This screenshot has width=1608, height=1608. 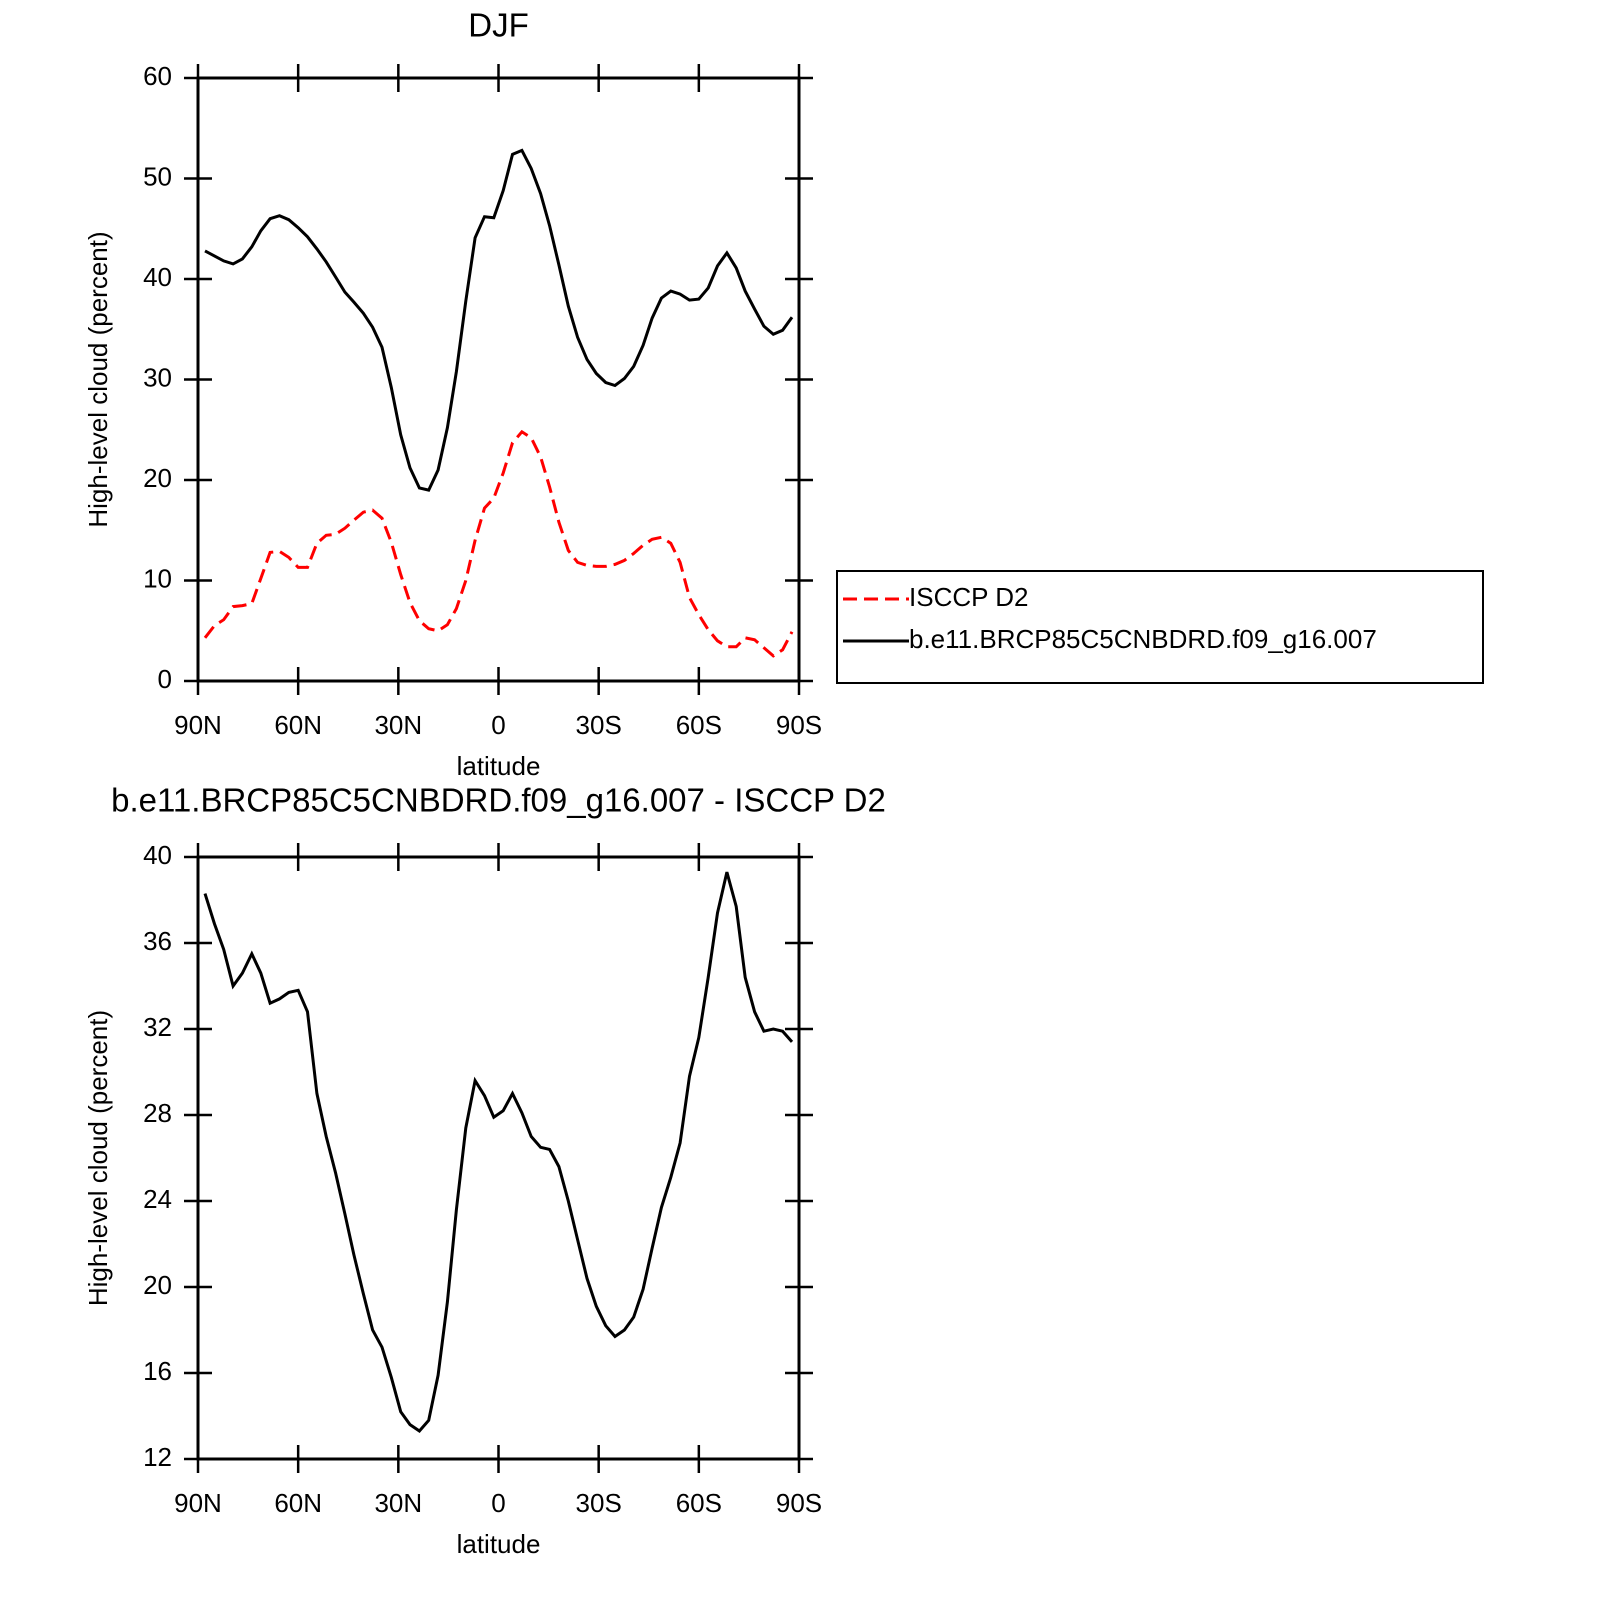 What do you see at coordinates (157, 377) in the screenshot?
I see `y-tick-label: 30` at bounding box center [157, 377].